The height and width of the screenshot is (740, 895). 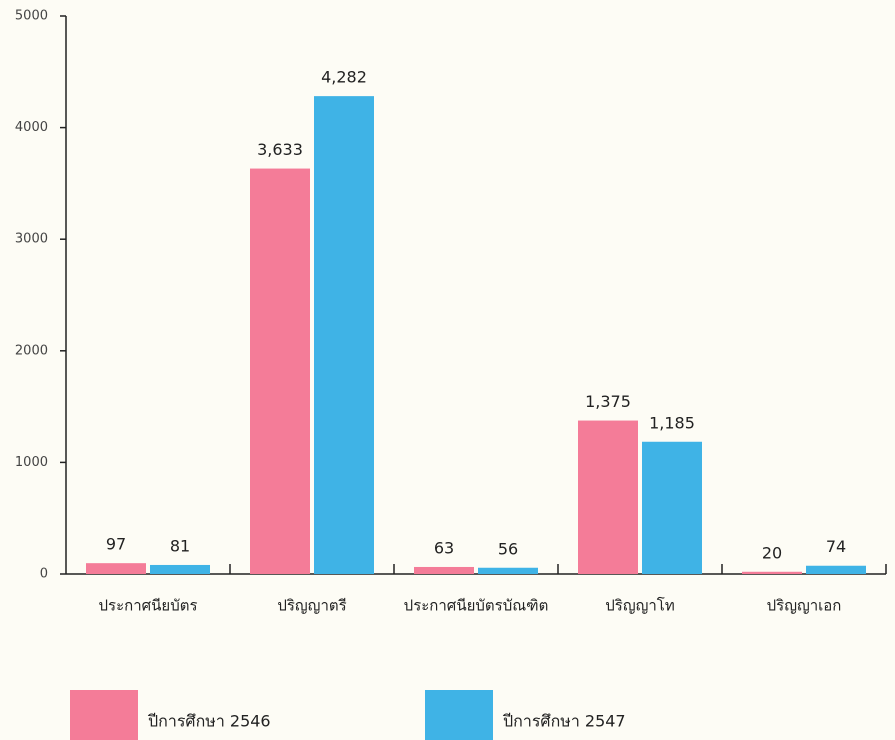 I want to click on x-tick-label: ปริญญาตรี, so click(x=311, y=606).